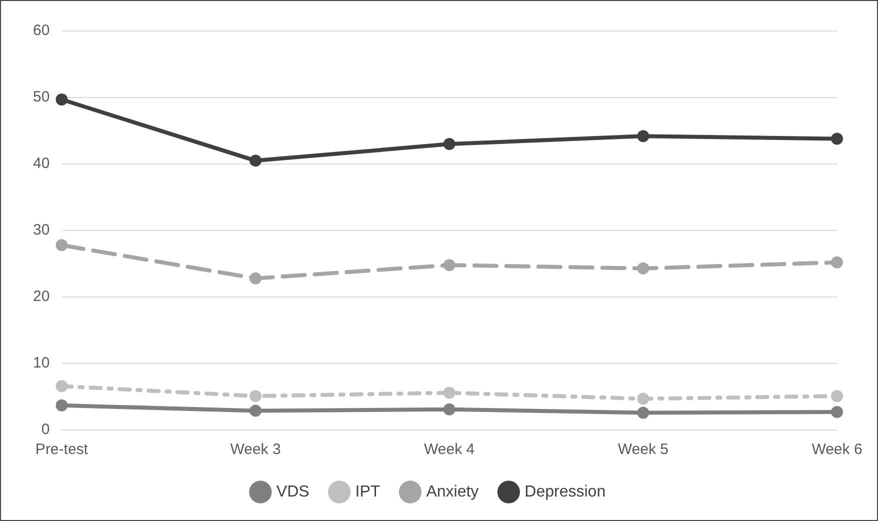 This screenshot has height=521, width=878. I want to click on x-tick-label: Pre-test, so click(62, 449).